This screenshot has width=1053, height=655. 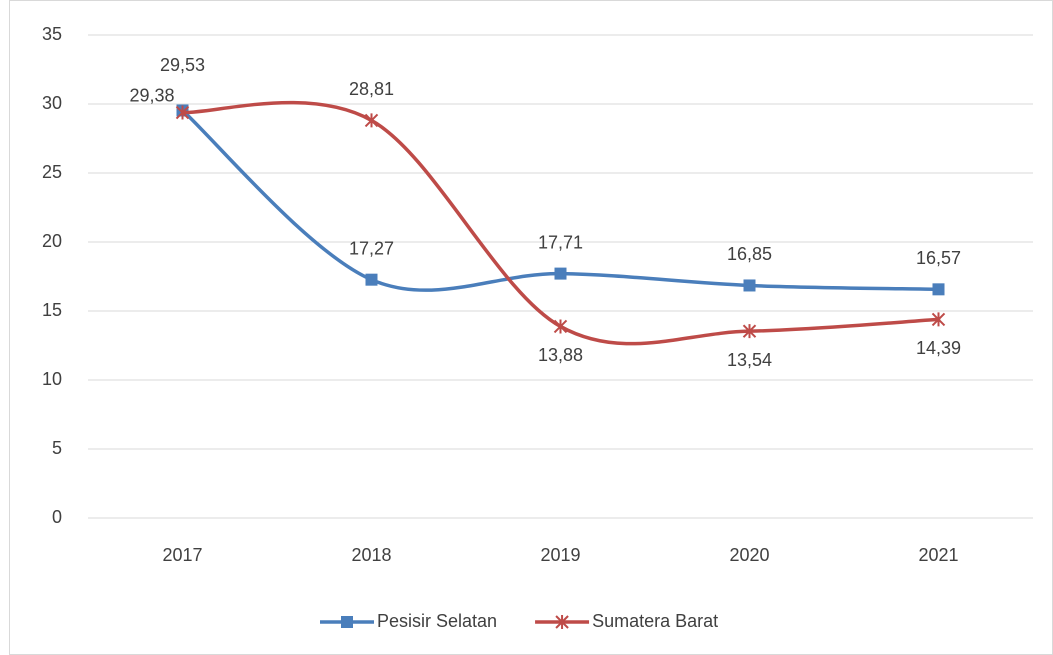 What do you see at coordinates (938, 555) in the screenshot?
I see `x-tick-label: 2021` at bounding box center [938, 555].